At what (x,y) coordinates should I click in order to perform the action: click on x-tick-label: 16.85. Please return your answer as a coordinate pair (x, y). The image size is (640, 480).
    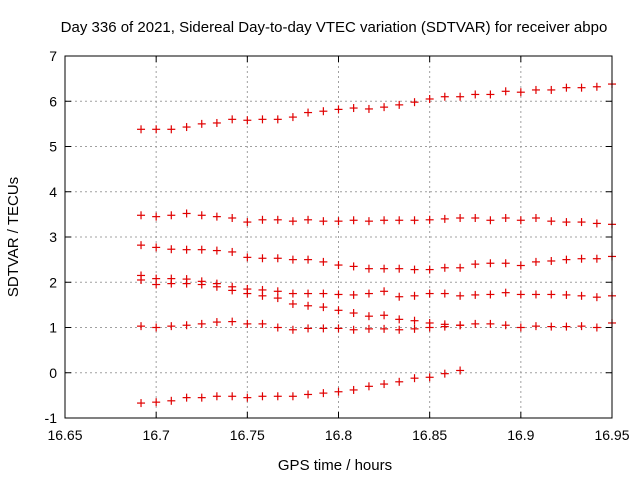
    Looking at the image, I should click on (429, 435).